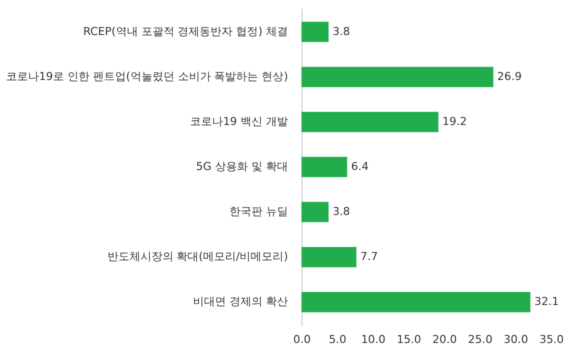  Describe the element at coordinates (185, 31) in the screenshot. I see `y-tick-label: RCEP(역내 포괄적 경제동반자 협정) 체결` at that location.